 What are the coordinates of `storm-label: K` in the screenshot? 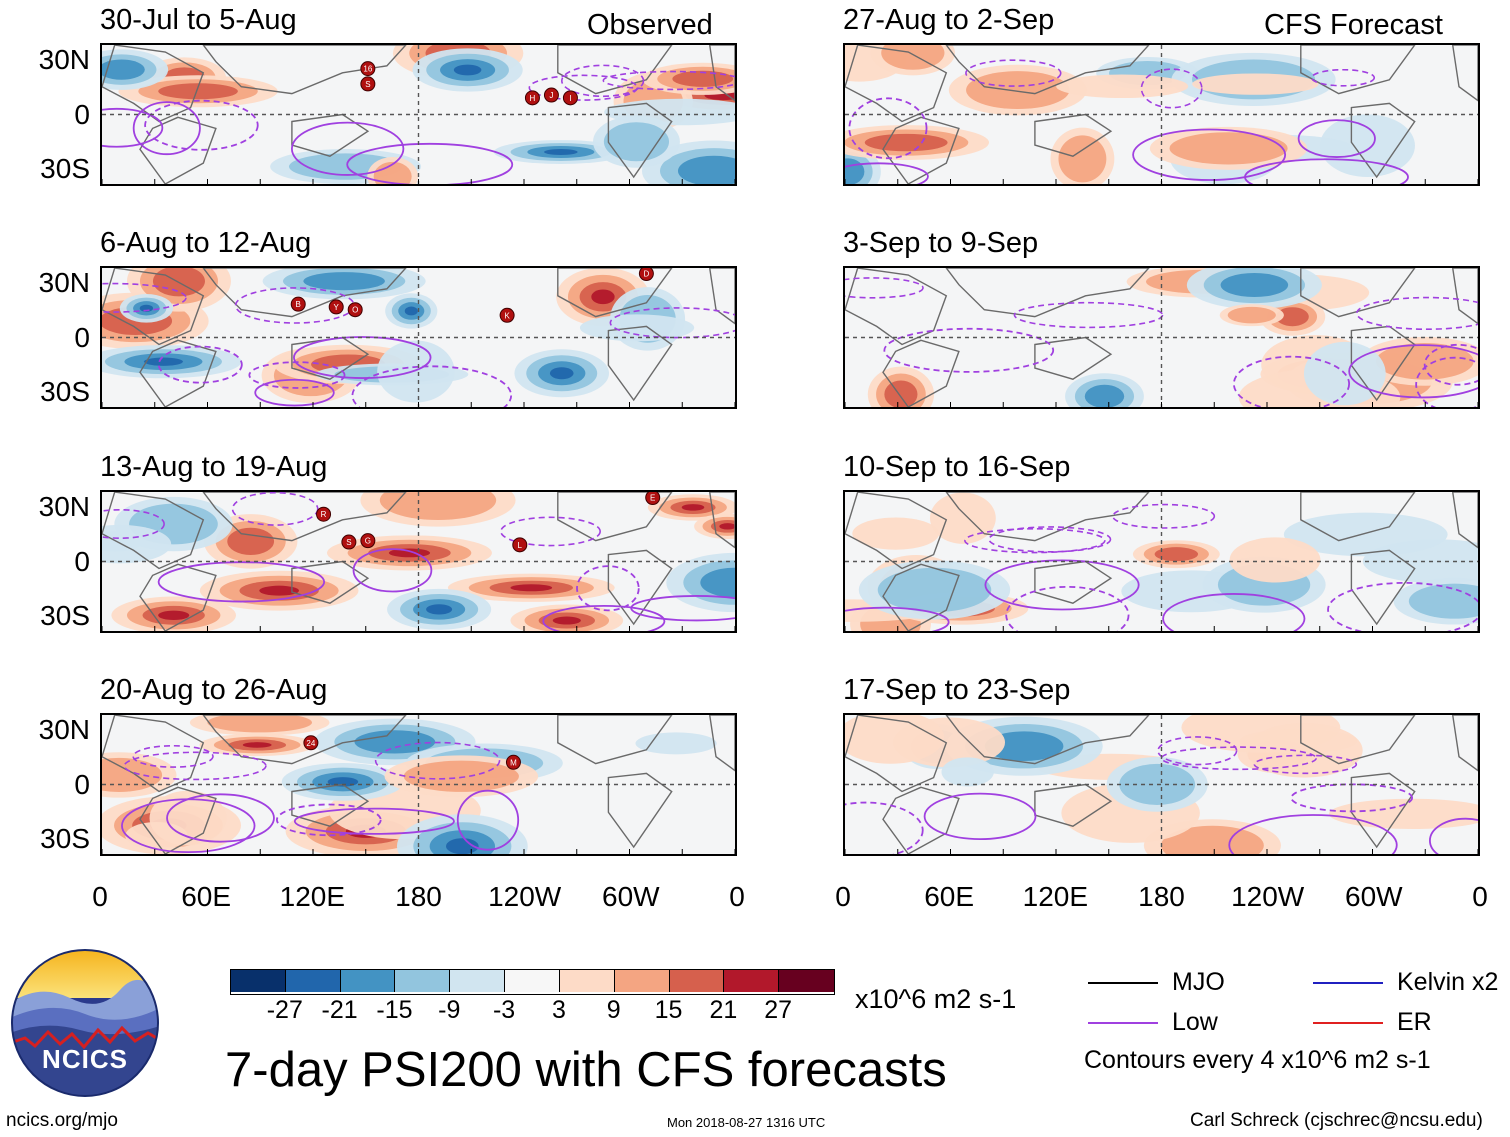 It's located at (507, 315).